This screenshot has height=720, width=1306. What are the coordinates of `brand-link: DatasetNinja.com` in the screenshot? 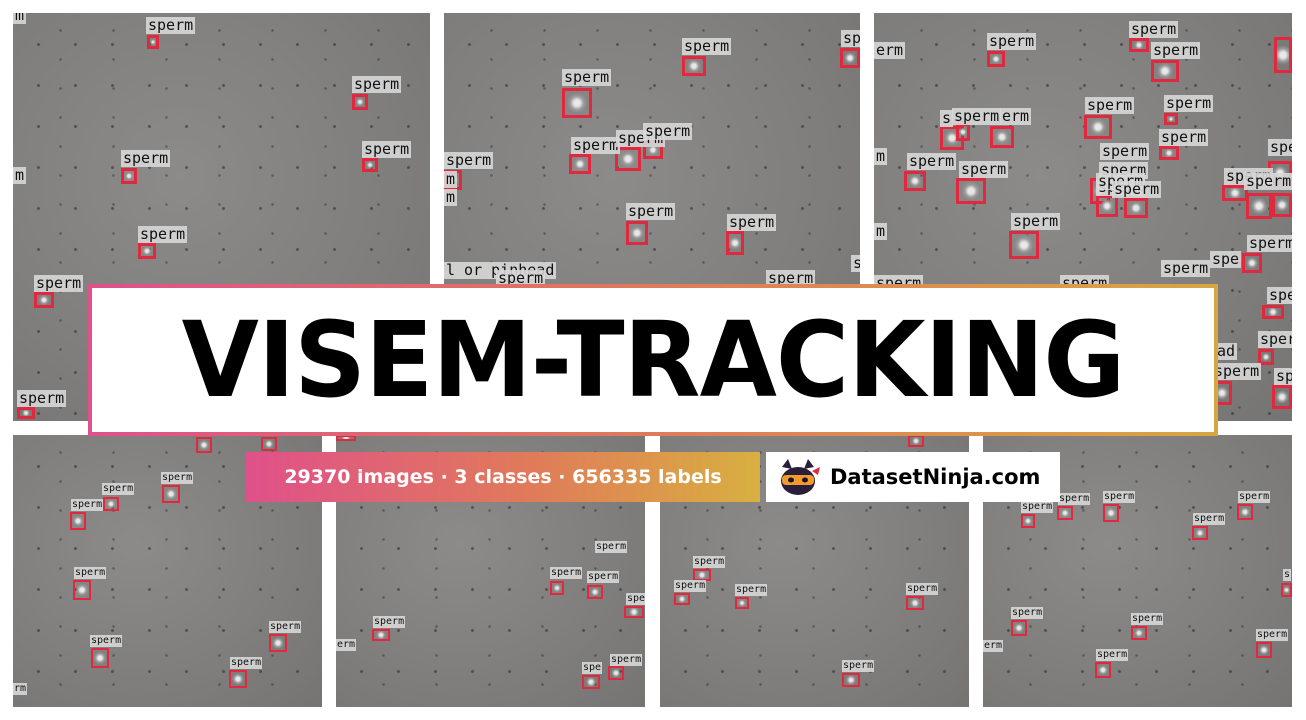 It's located at (935, 477).